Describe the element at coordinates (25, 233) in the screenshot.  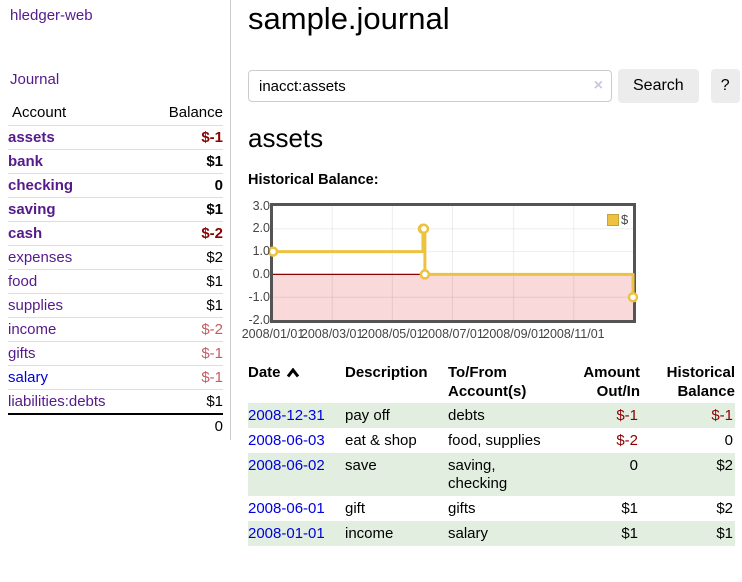
I see `account-link: cash` at that location.